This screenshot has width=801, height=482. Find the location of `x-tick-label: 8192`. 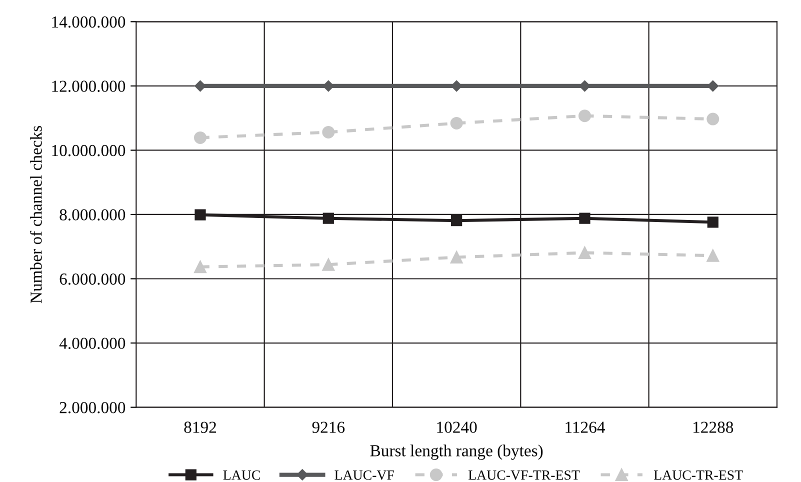

x-tick-label: 8192 is located at coordinates (200, 427).